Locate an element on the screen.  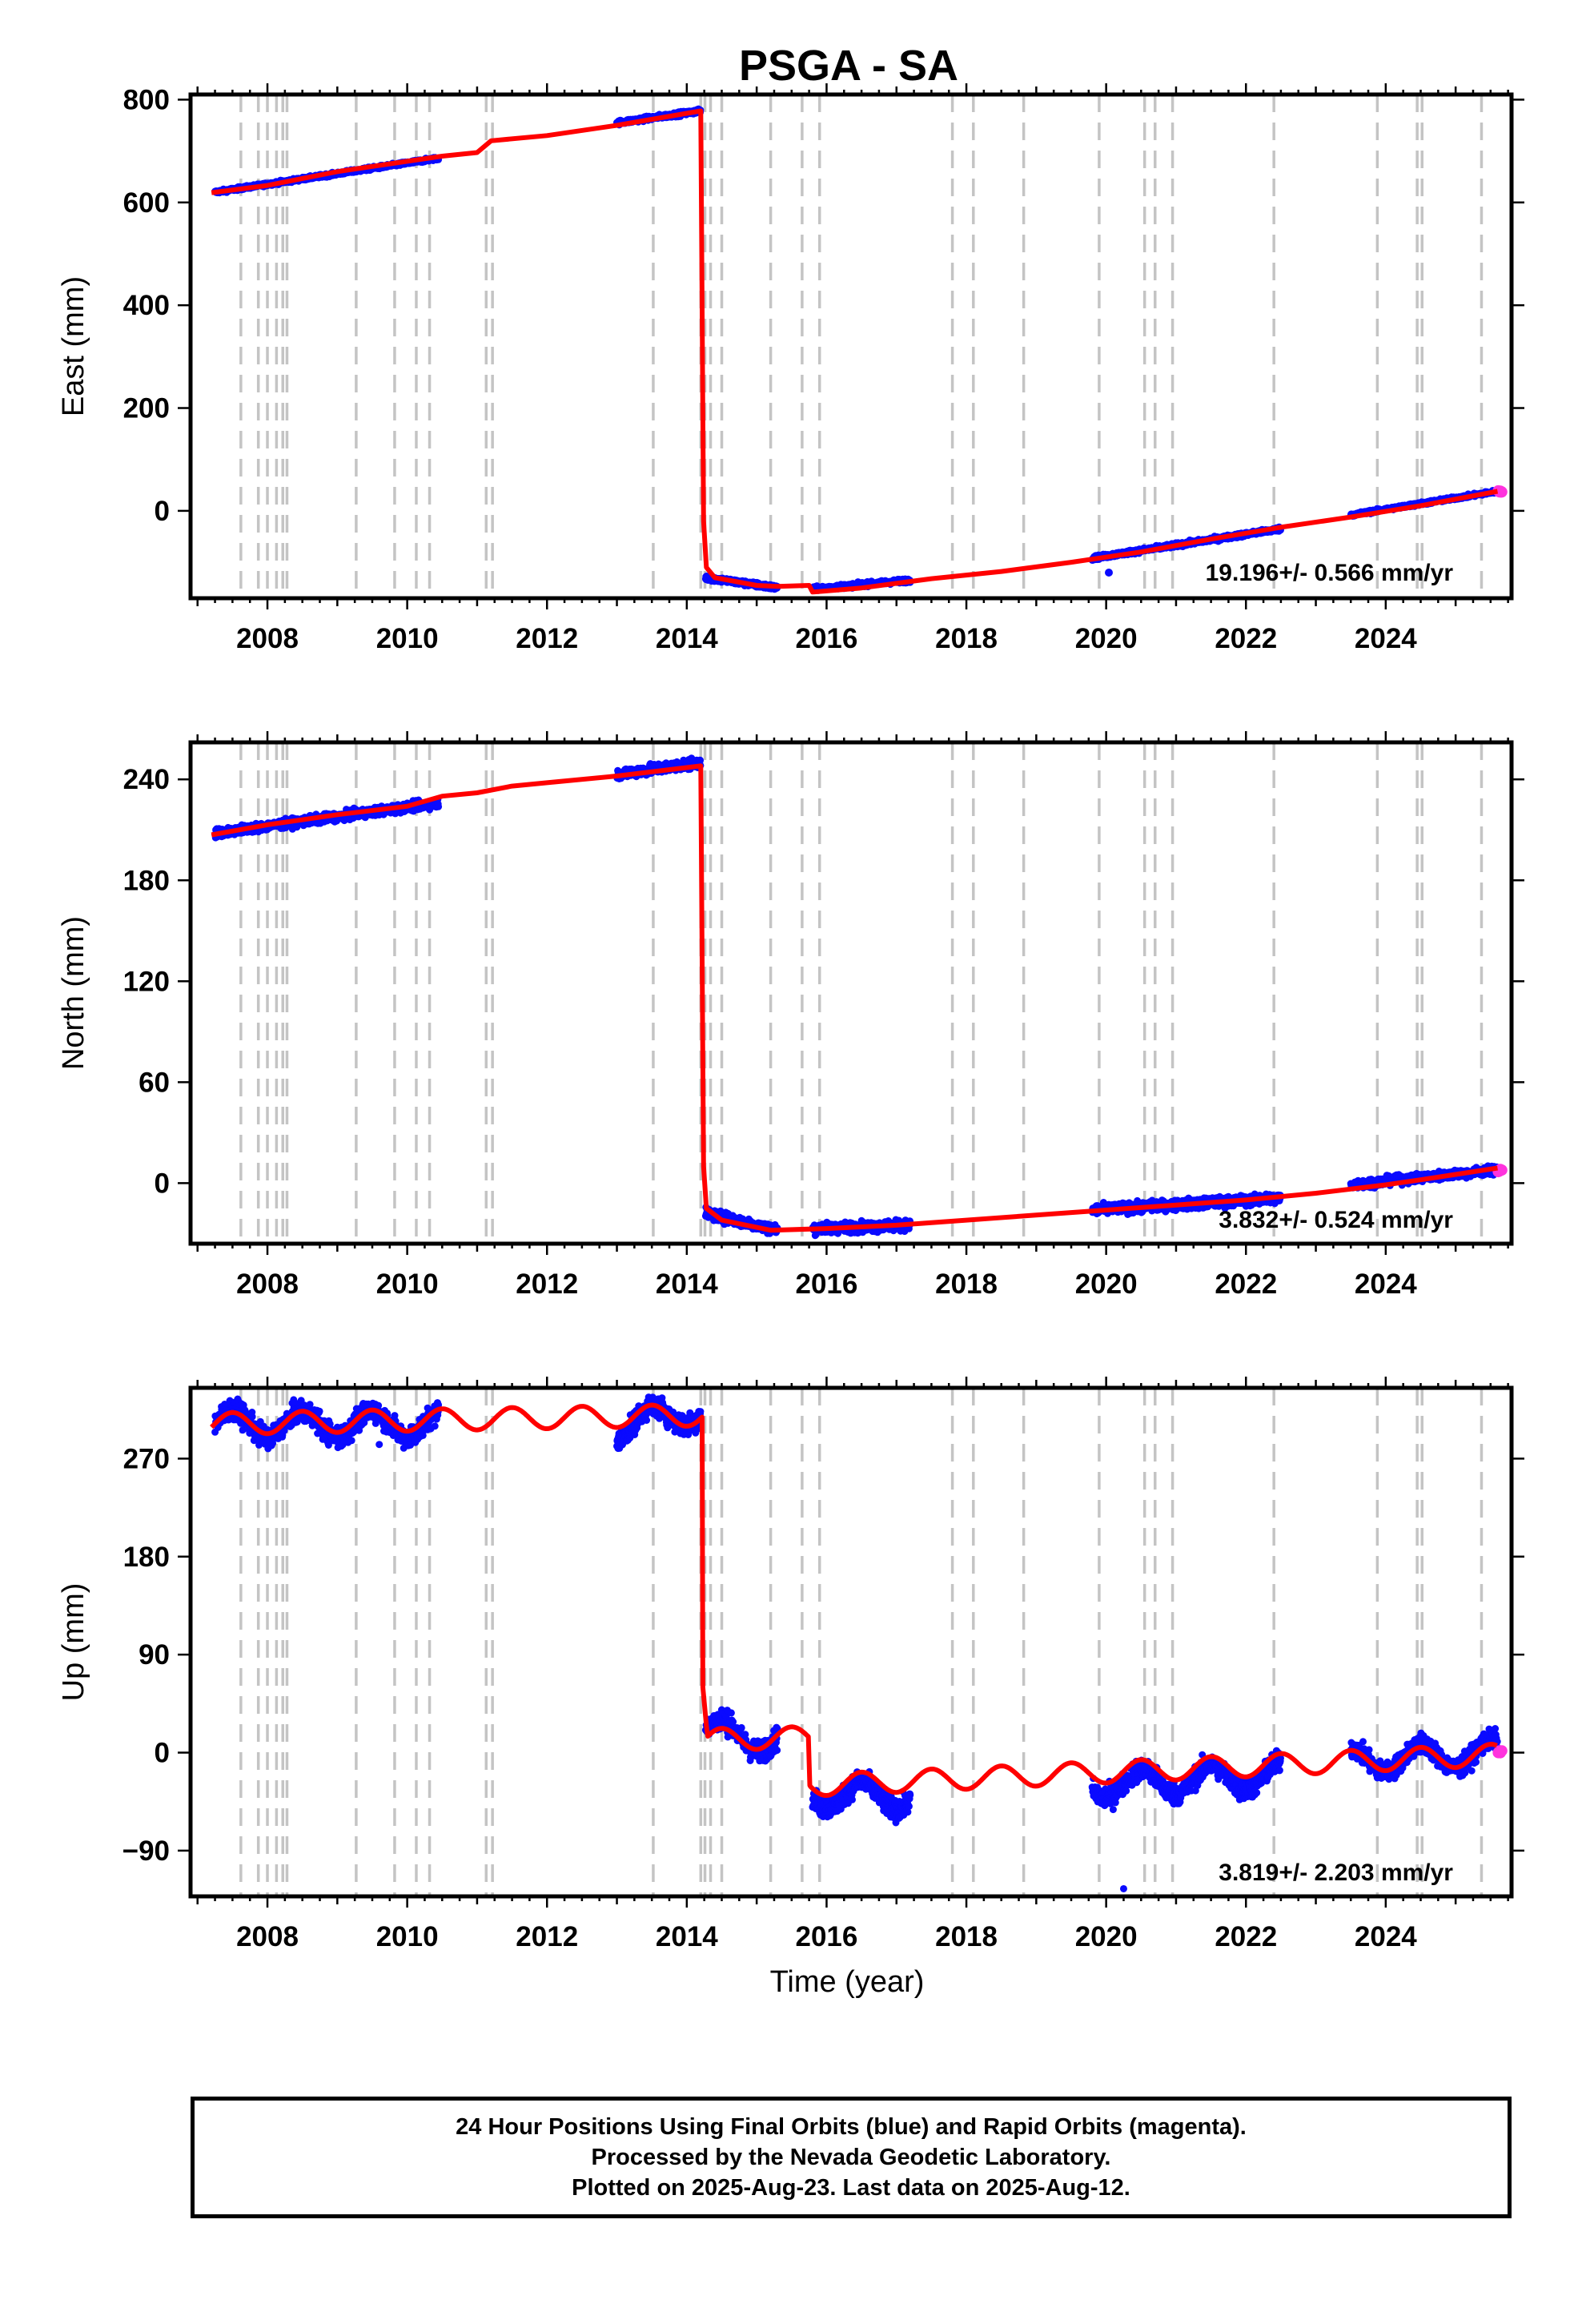
x-tick-label: 2022 is located at coordinates (1246, 638).